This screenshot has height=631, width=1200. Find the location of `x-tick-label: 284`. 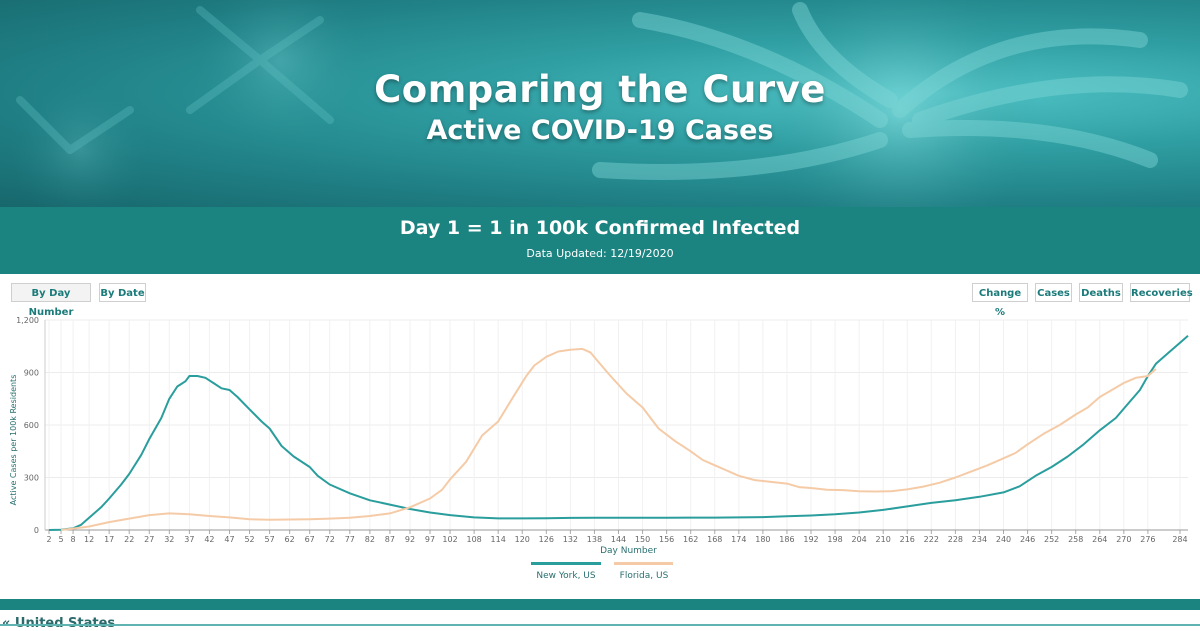

x-tick-label: 284 is located at coordinates (1179, 539).